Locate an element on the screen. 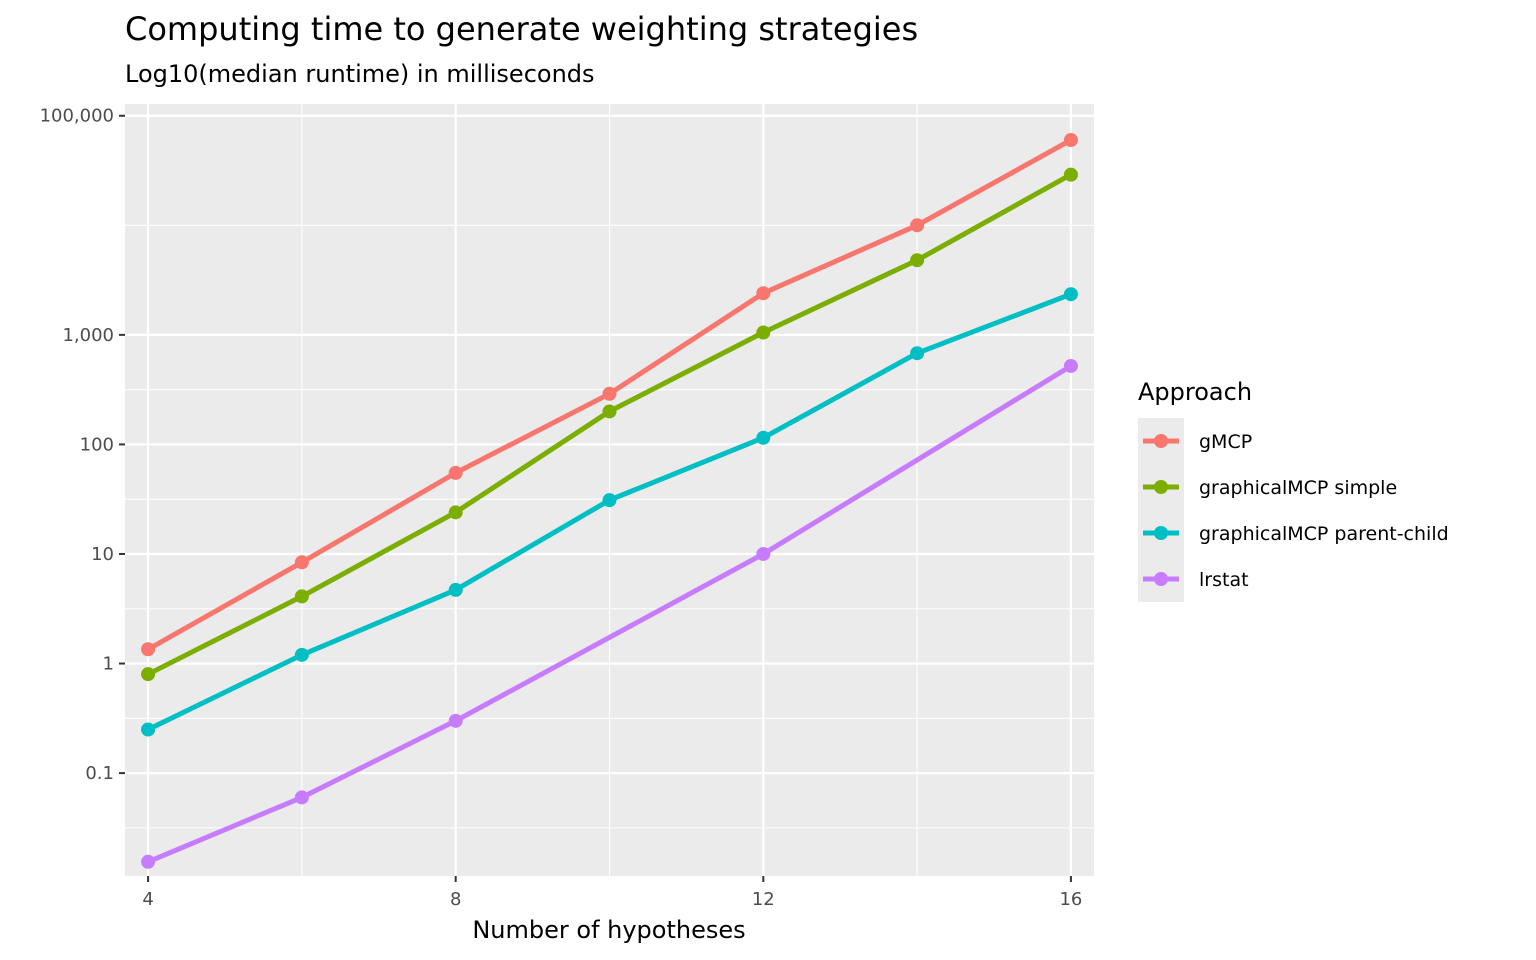 The width and height of the screenshot is (1536, 960). legend-label: graphicalMCP simple is located at coordinates (1298, 488).